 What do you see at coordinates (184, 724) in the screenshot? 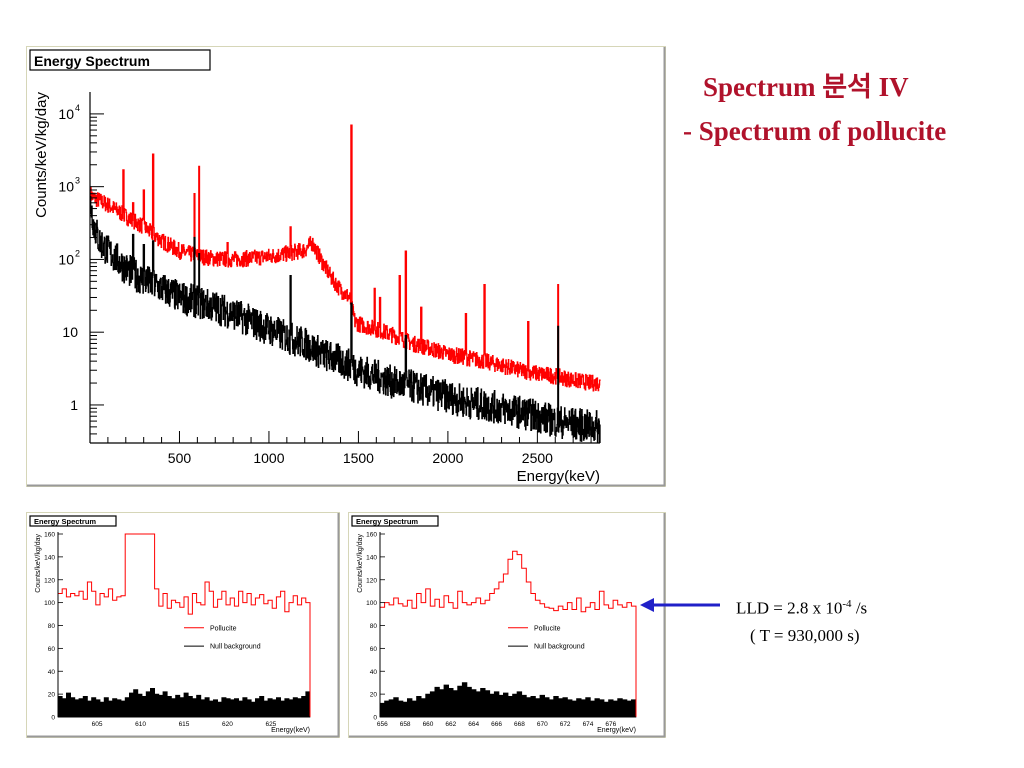
I see `x-tick-label: 615` at bounding box center [184, 724].